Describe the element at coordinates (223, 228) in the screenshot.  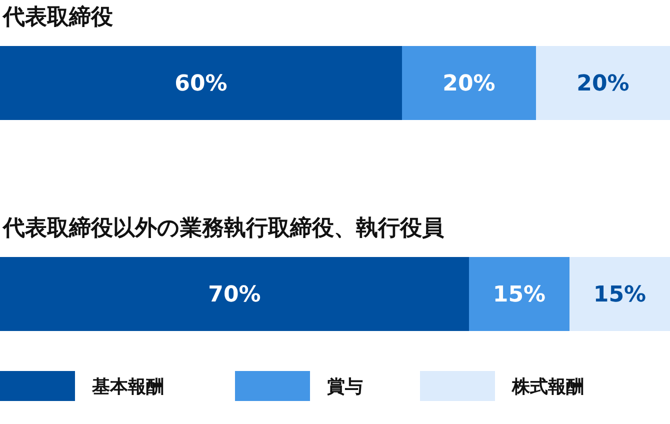
I see `chart-title: 代表取締役以外の業務執行取締役、執行役員` at that location.